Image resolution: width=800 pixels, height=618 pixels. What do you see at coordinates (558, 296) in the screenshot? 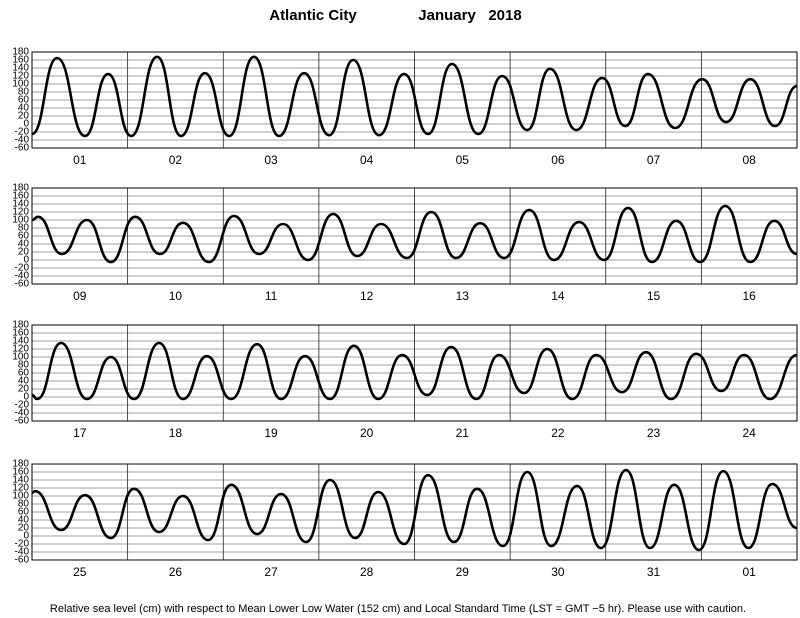
I see `day-label: 14` at bounding box center [558, 296].